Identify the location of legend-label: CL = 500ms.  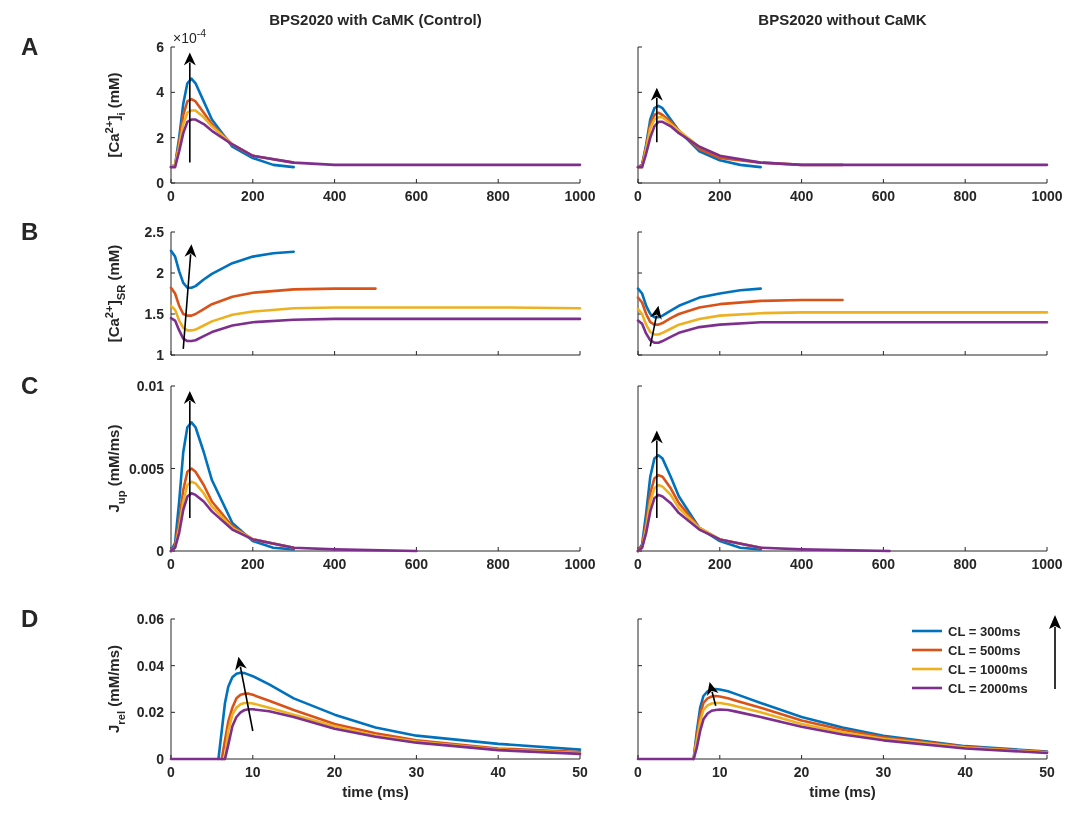
(984, 650).